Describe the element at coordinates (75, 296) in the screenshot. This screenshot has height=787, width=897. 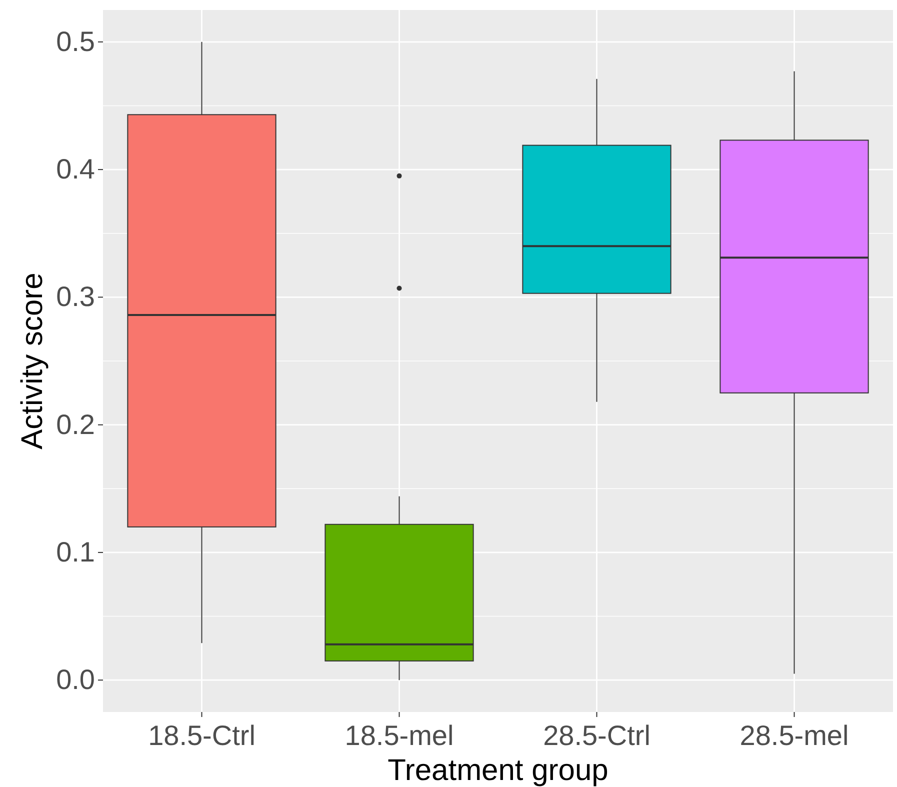
I see `y-tick-label: 0.3` at that location.